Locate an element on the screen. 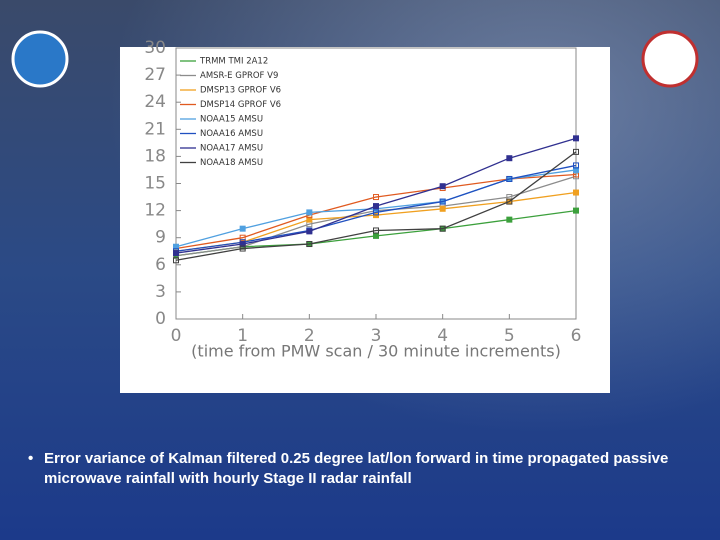  y-tick-label: 3 is located at coordinates (160, 292).